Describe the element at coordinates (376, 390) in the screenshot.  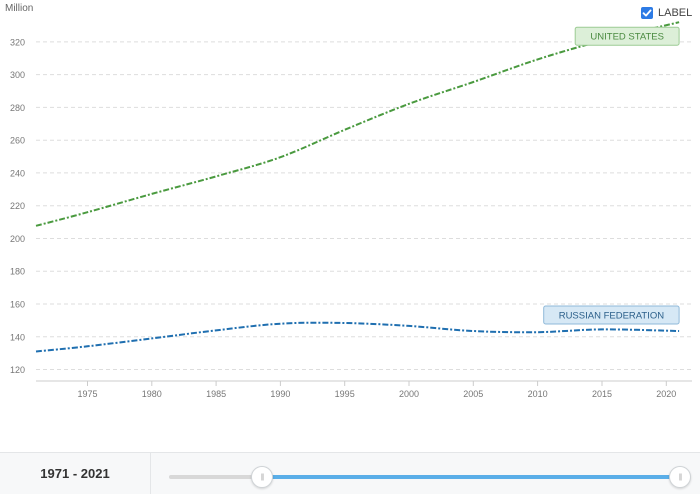
I see `x-axis-ticks: 1975 1980 1985 1990 1995 2000 2005 2010 2015 2020` at that location.